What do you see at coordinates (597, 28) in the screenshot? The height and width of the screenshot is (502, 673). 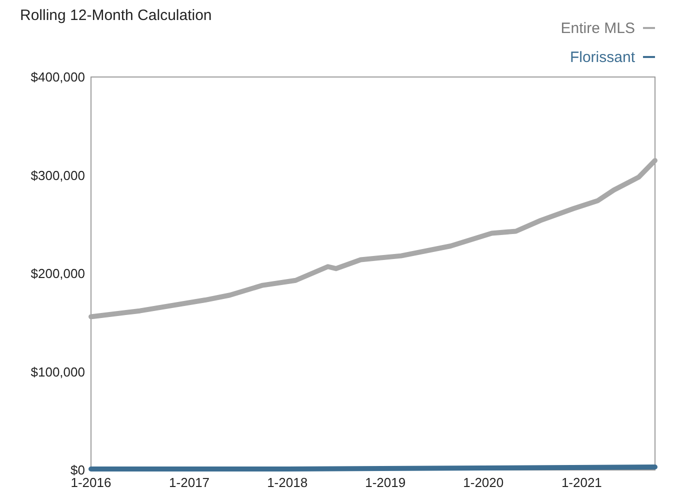 I see `legend-label: Entire MLS` at bounding box center [597, 28].